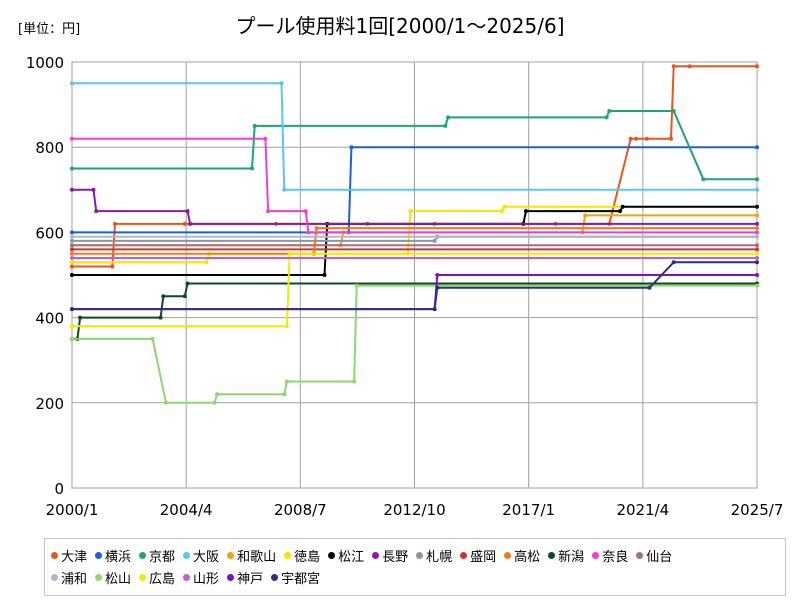 This screenshot has height=600, width=800. What do you see at coordinates (483, 557) in the screenshot?
I see `legend-label: 盛岡` at bounding box center [483, 557].